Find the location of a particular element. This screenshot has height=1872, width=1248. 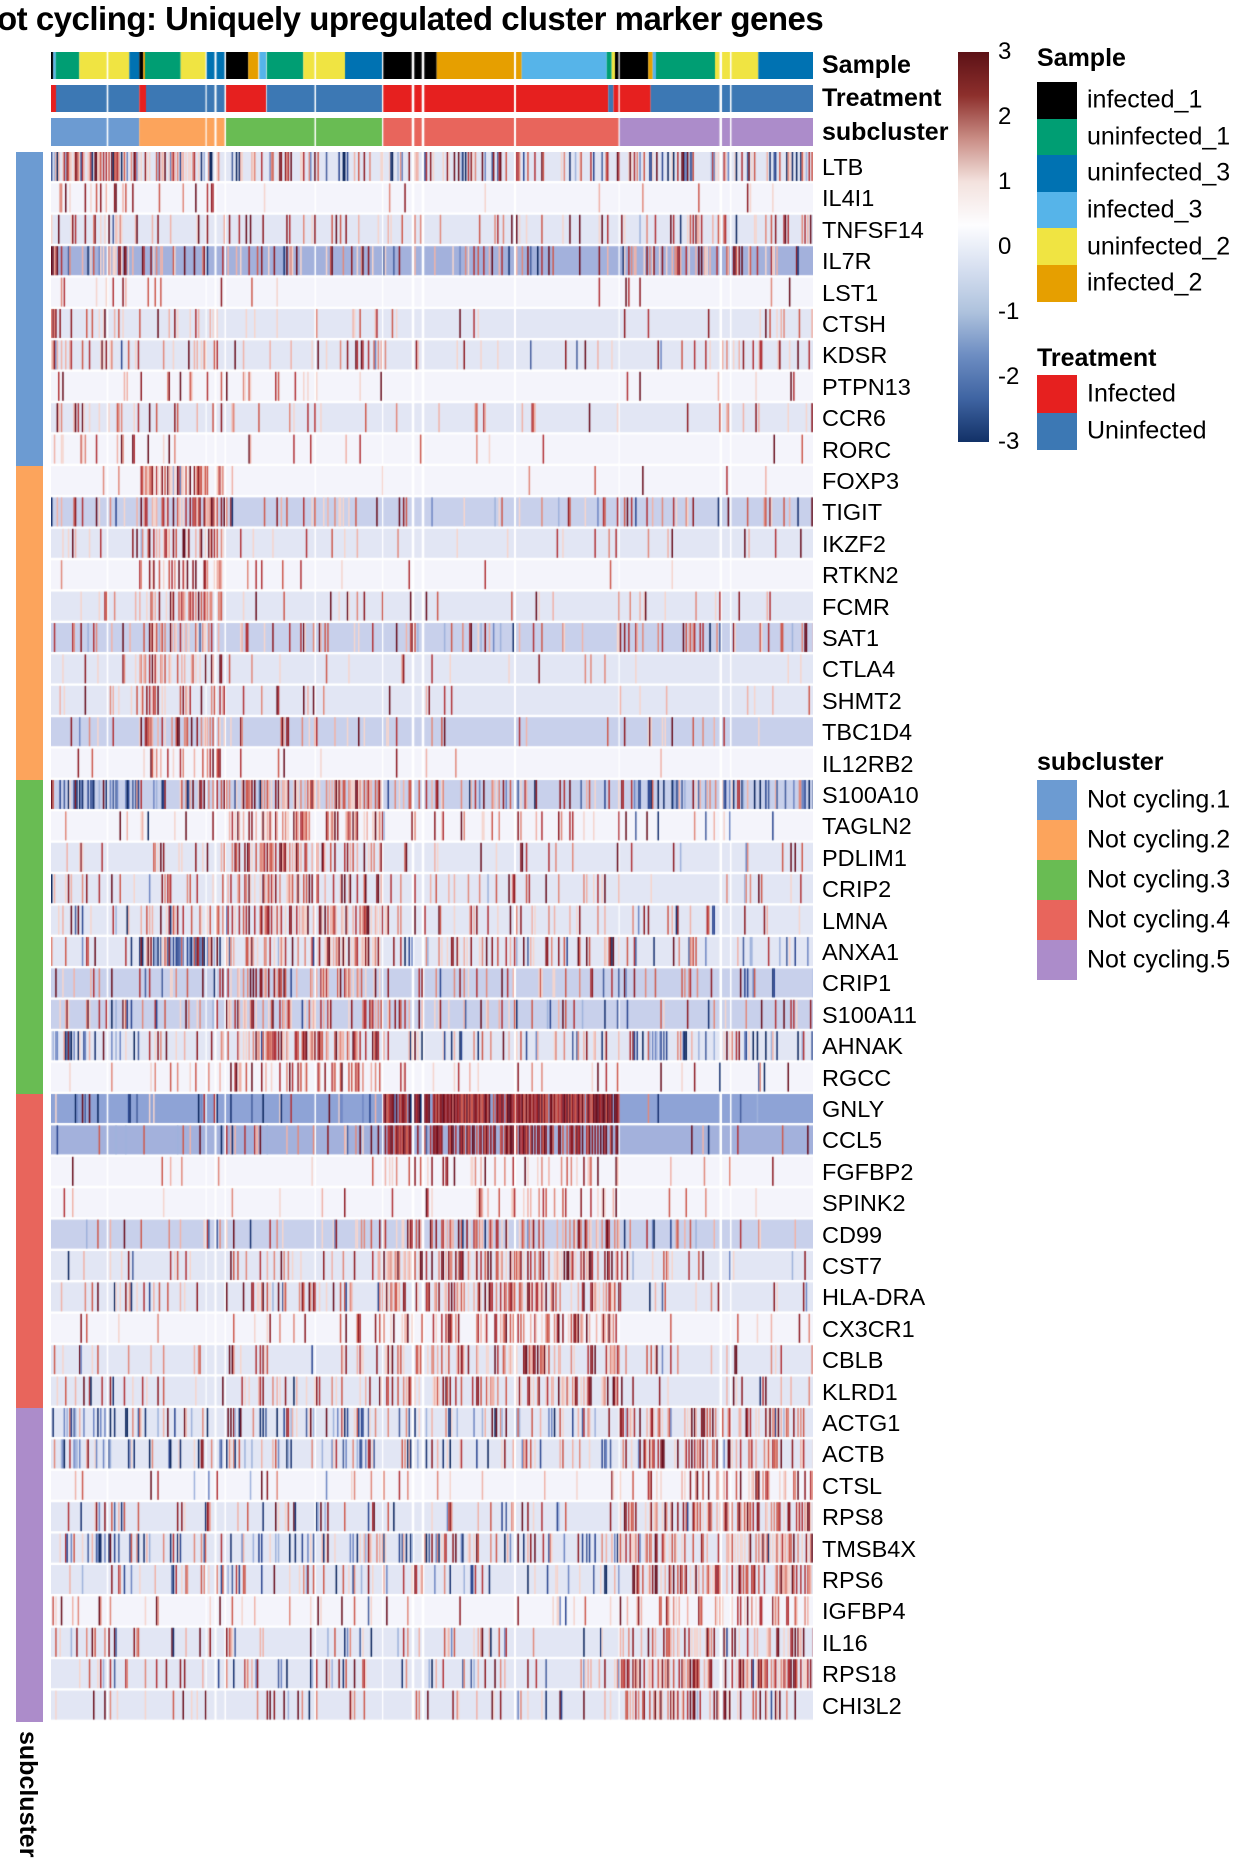

gene-label: KDSR is located at coordinates (855, 355).